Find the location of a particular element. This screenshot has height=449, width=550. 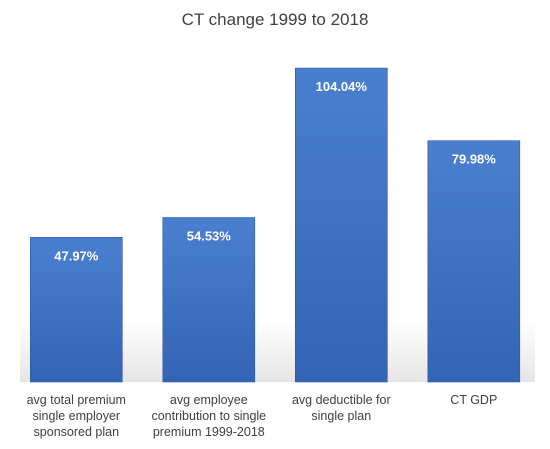

chart-title: CT change 1999 to 2018 is located at coordinates (275, 19).